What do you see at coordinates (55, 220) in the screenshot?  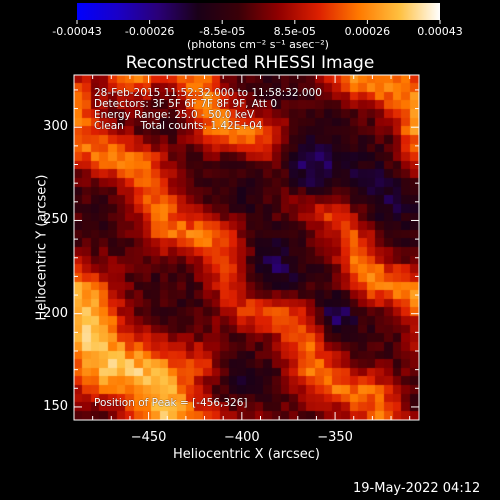 I see `y-tick-label: 250` at bounding box center [55, 220].